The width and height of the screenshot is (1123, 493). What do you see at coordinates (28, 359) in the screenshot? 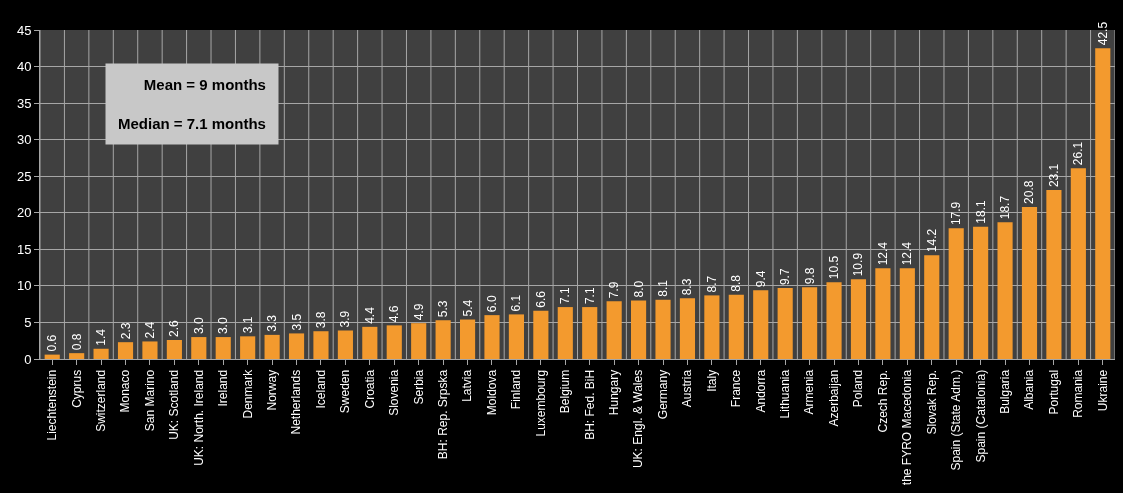
I see `y-tick-label: 0` at bounding box center [28, 359].